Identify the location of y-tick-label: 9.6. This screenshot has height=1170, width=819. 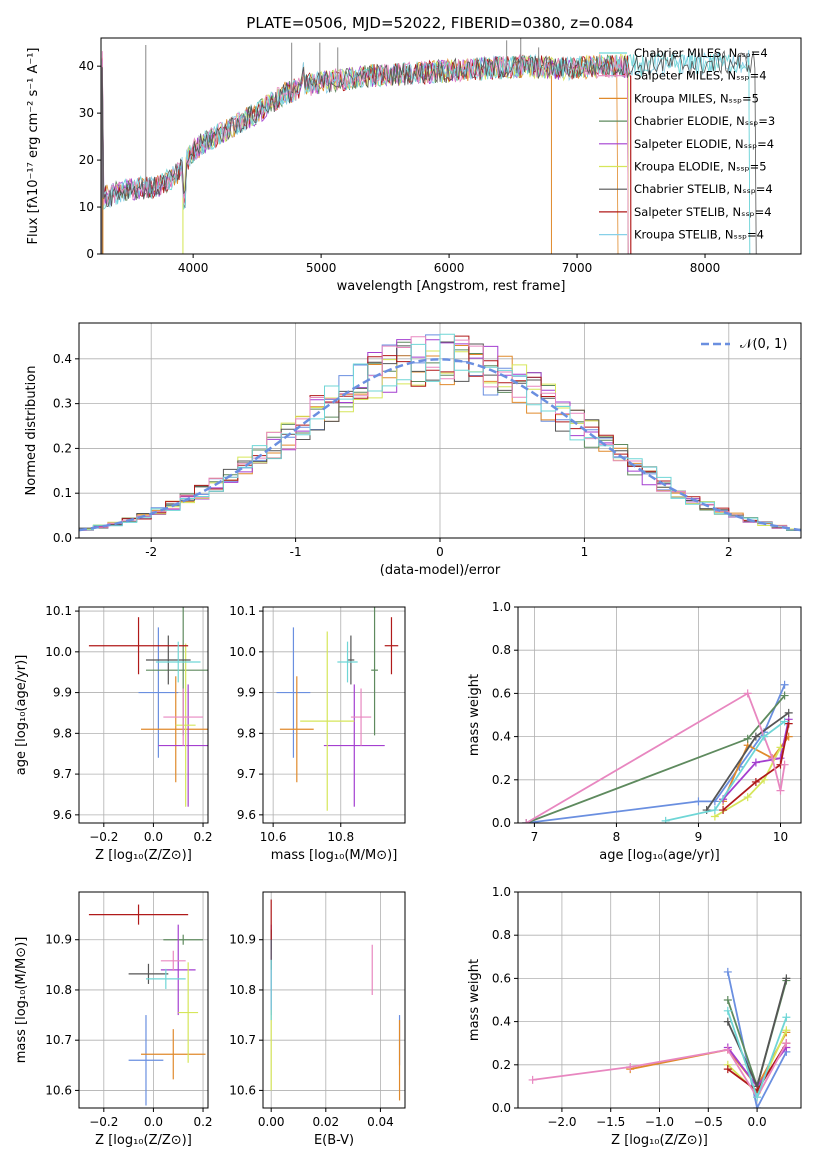
(62, 815).